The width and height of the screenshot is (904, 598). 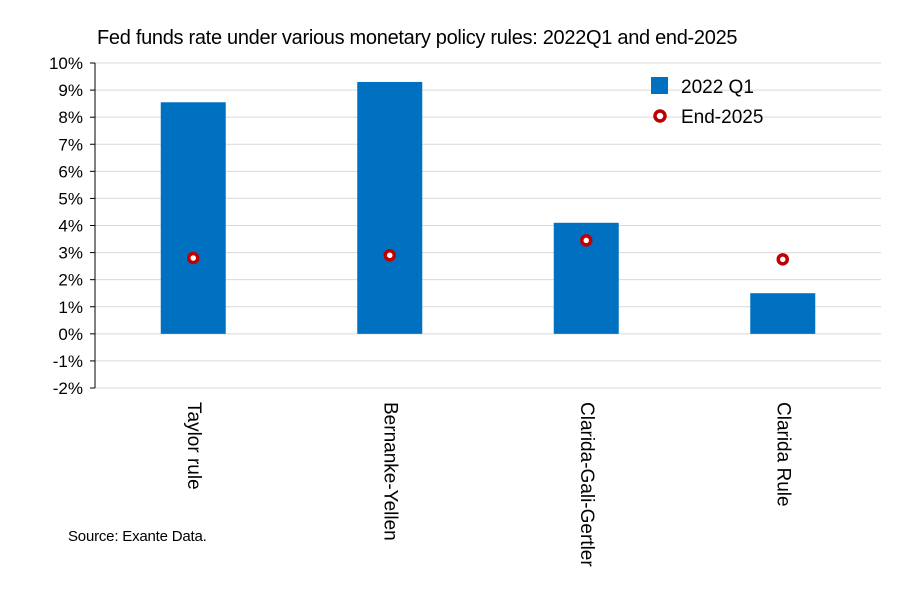 What do you see at coordinates (70, 280) in the screenshot?
I see `y-tick-label: 2%` at bounding box center [70, 280].